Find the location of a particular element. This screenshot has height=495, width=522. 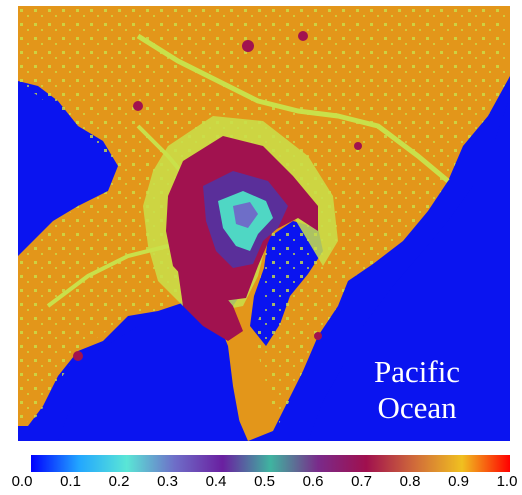

sagami-bay is located at coordinates (150, 378).